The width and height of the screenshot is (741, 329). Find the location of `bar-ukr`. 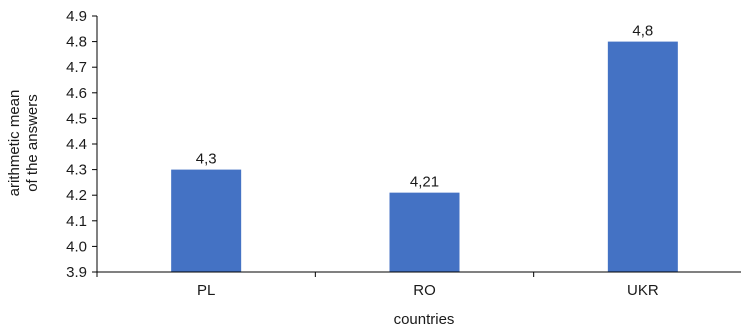

bar-ukr is located at coordinates (642, 156).